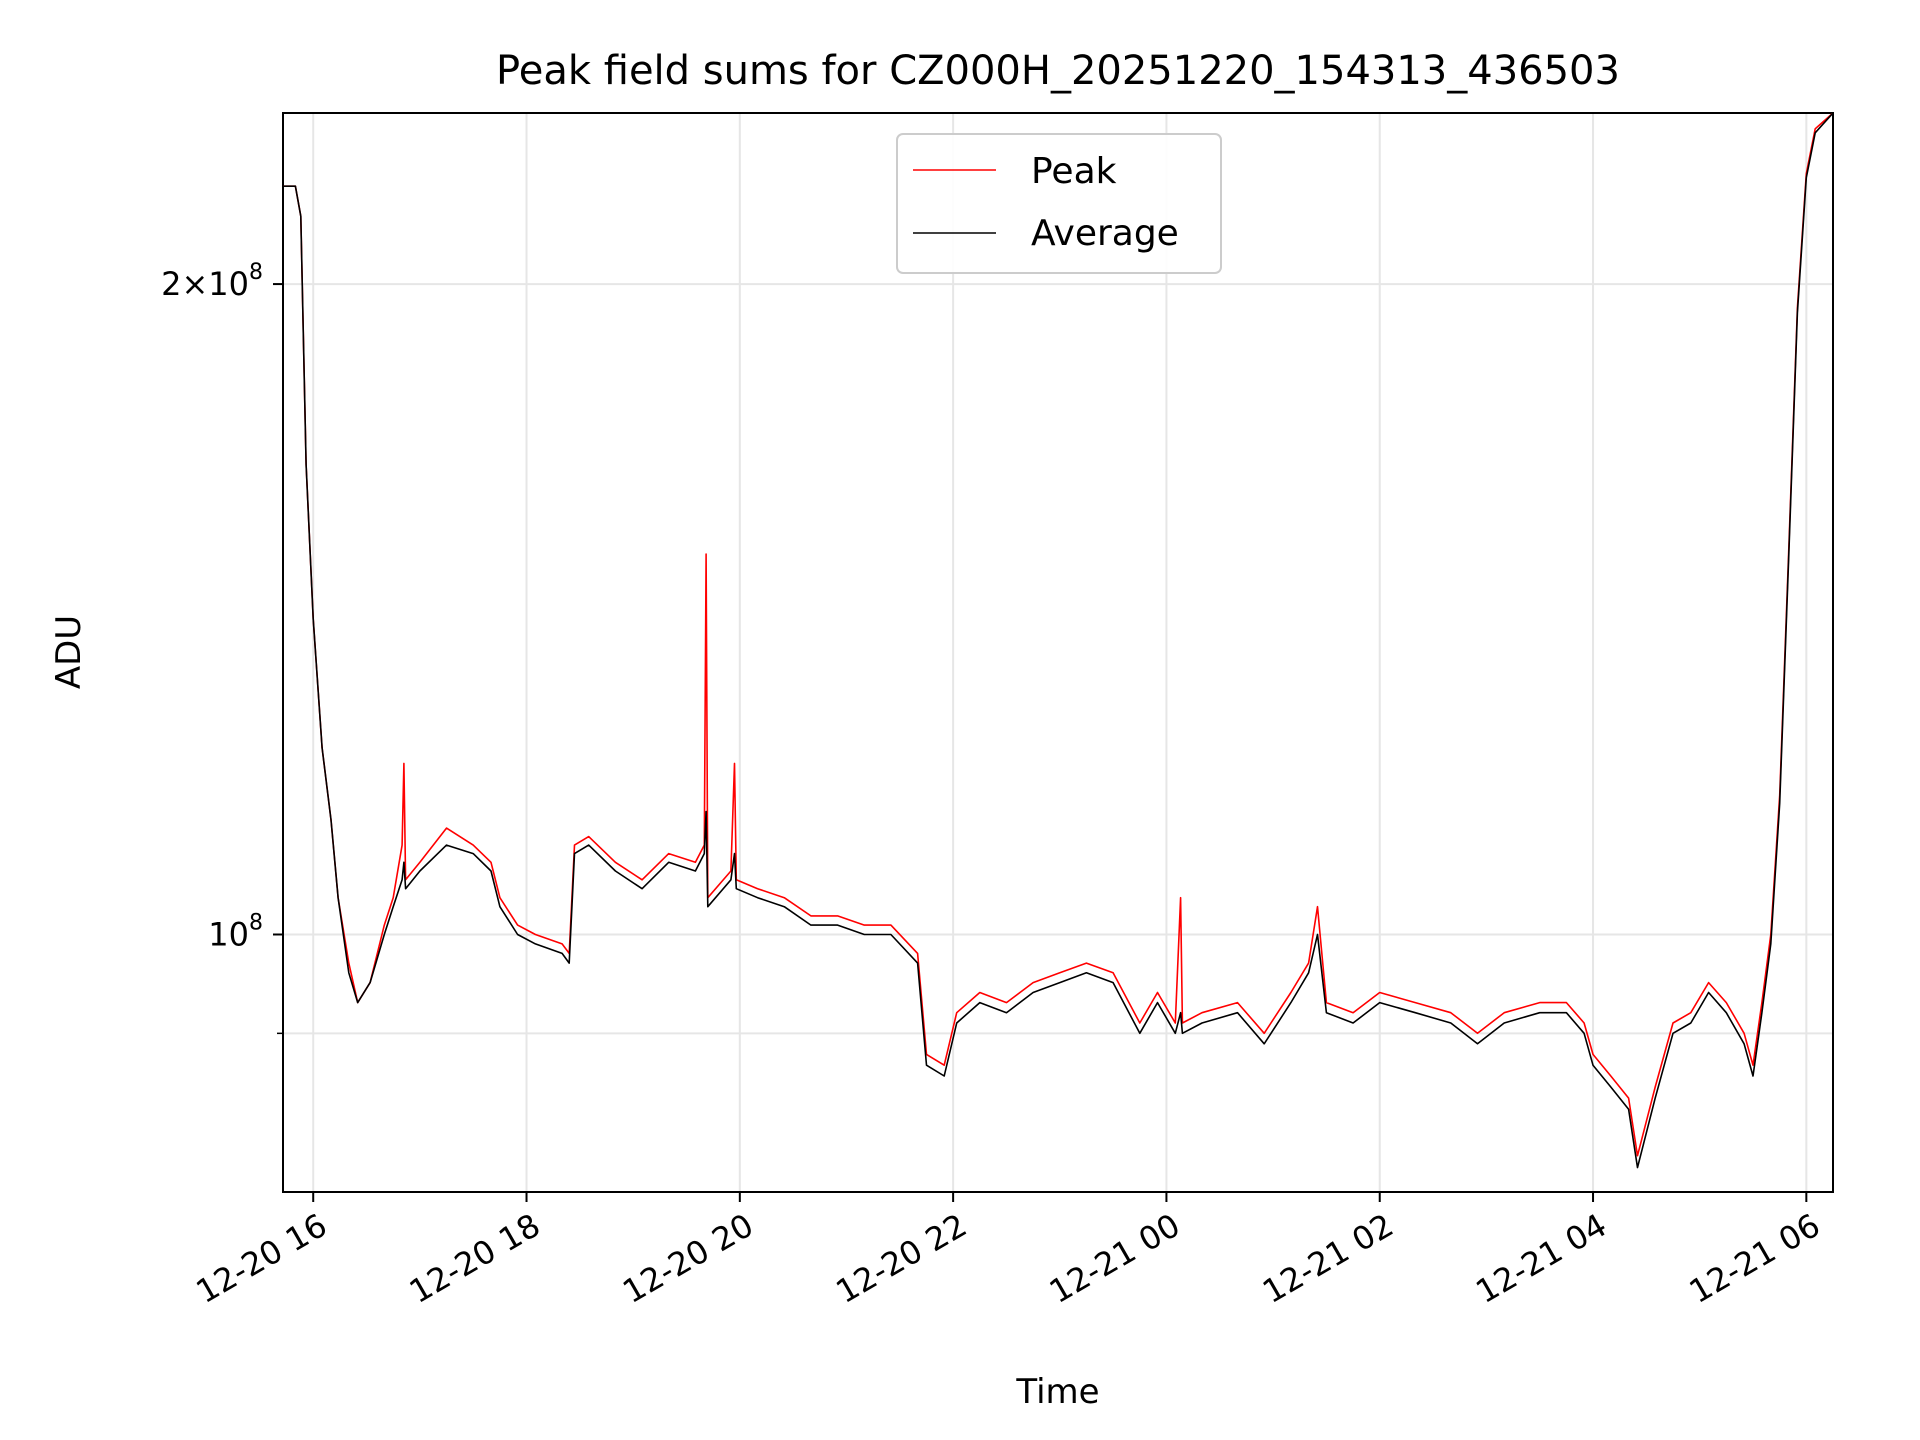 The width and height of the screenshot is (1920, 1440). Describe the element at coordinates (1057, 1392) in the screenshot. I see `x-axis-label: Time` at that location.